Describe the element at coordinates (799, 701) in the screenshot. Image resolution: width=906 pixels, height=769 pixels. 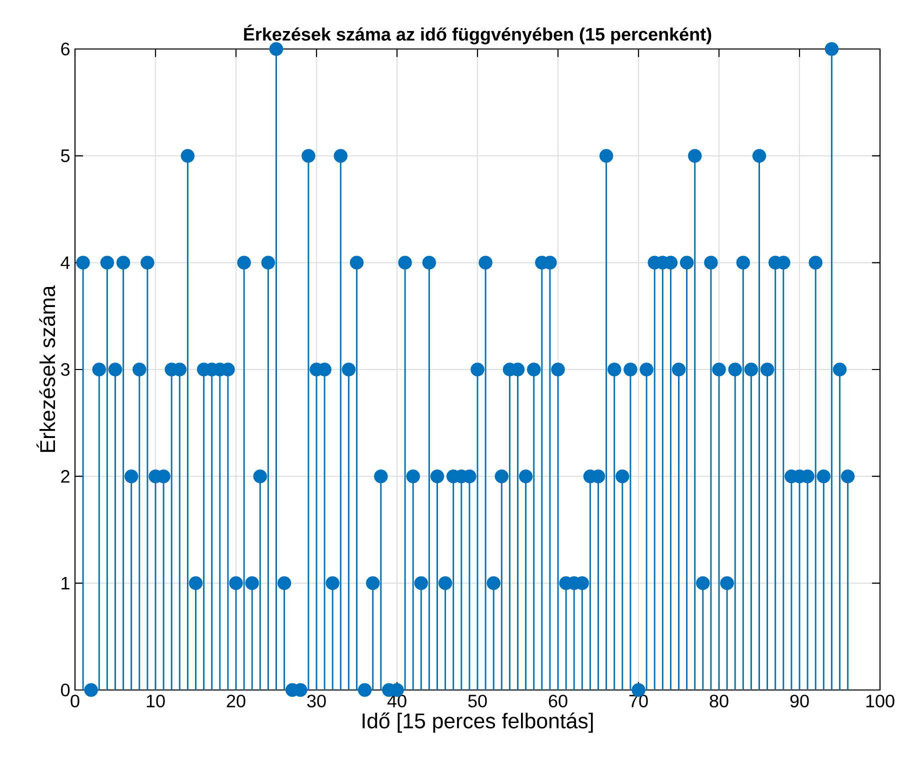
I see `x-tick-label: 90` at that location.